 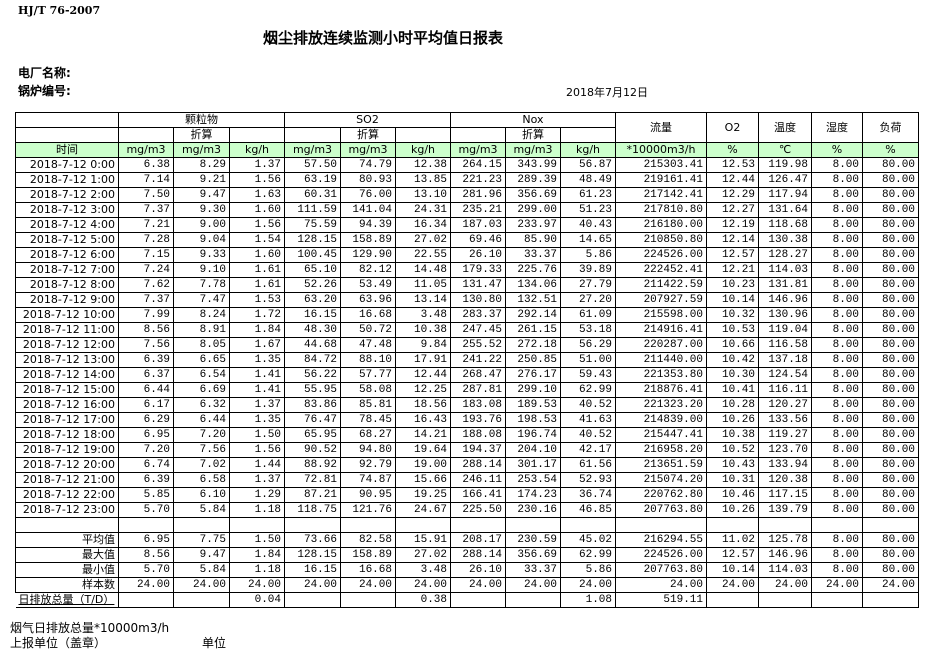 I want to click on value-cell: 214839.00, so click(x=661, y=420).